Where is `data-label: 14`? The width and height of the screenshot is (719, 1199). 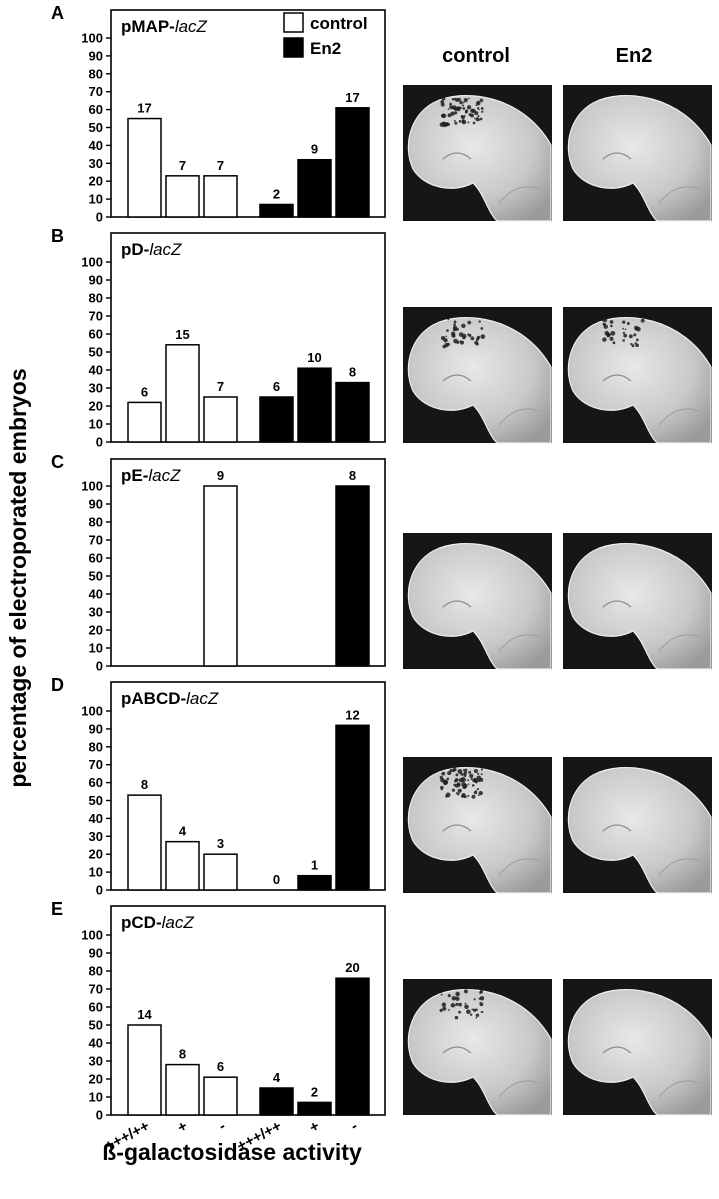 data-label: 14 is located at coordinates (144, 1014).